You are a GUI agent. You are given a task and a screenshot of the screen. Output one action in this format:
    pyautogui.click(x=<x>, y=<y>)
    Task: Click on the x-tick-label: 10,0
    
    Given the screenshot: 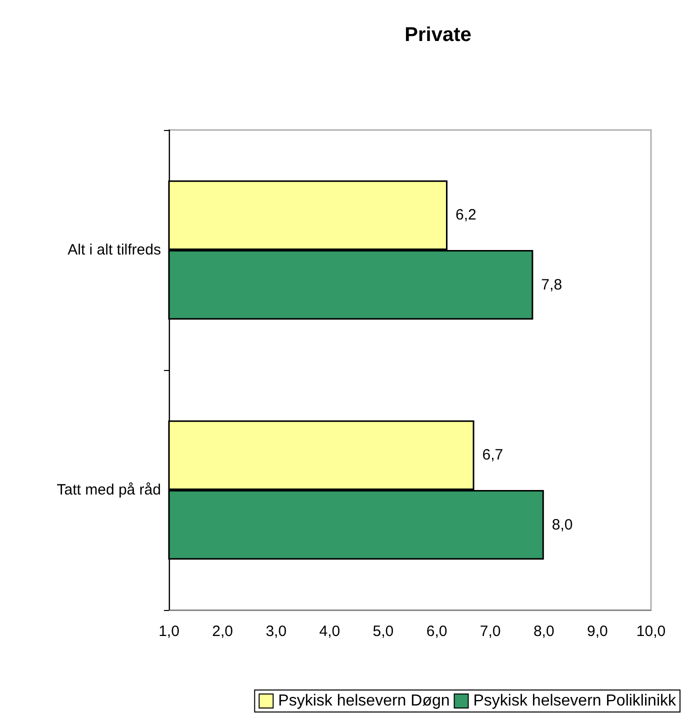 What is the action you would take?
    pyautogui.click(x=651, y=631)
    